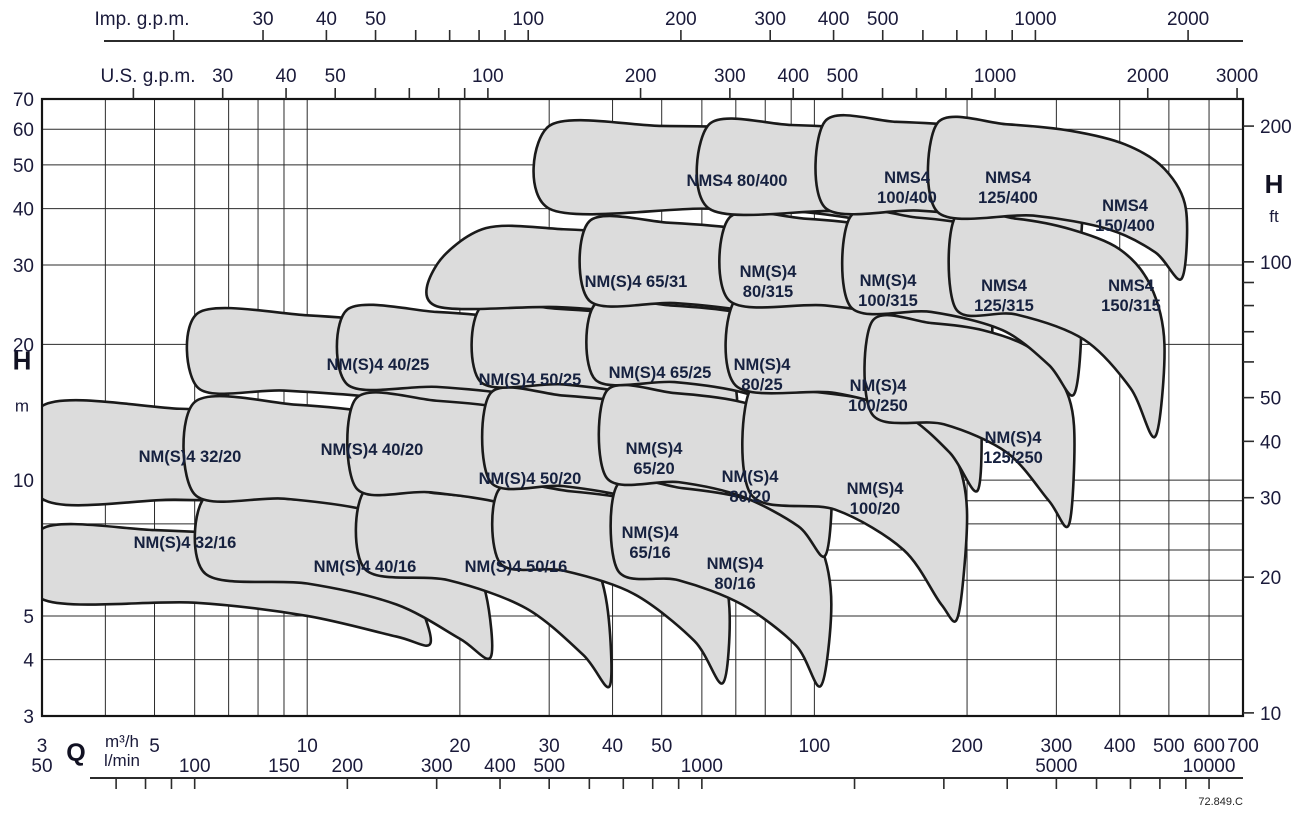  Describe the element at coordinates (1013, 448) in the screenshot. I see `region-label: NM(S)4 125/250` at that location.